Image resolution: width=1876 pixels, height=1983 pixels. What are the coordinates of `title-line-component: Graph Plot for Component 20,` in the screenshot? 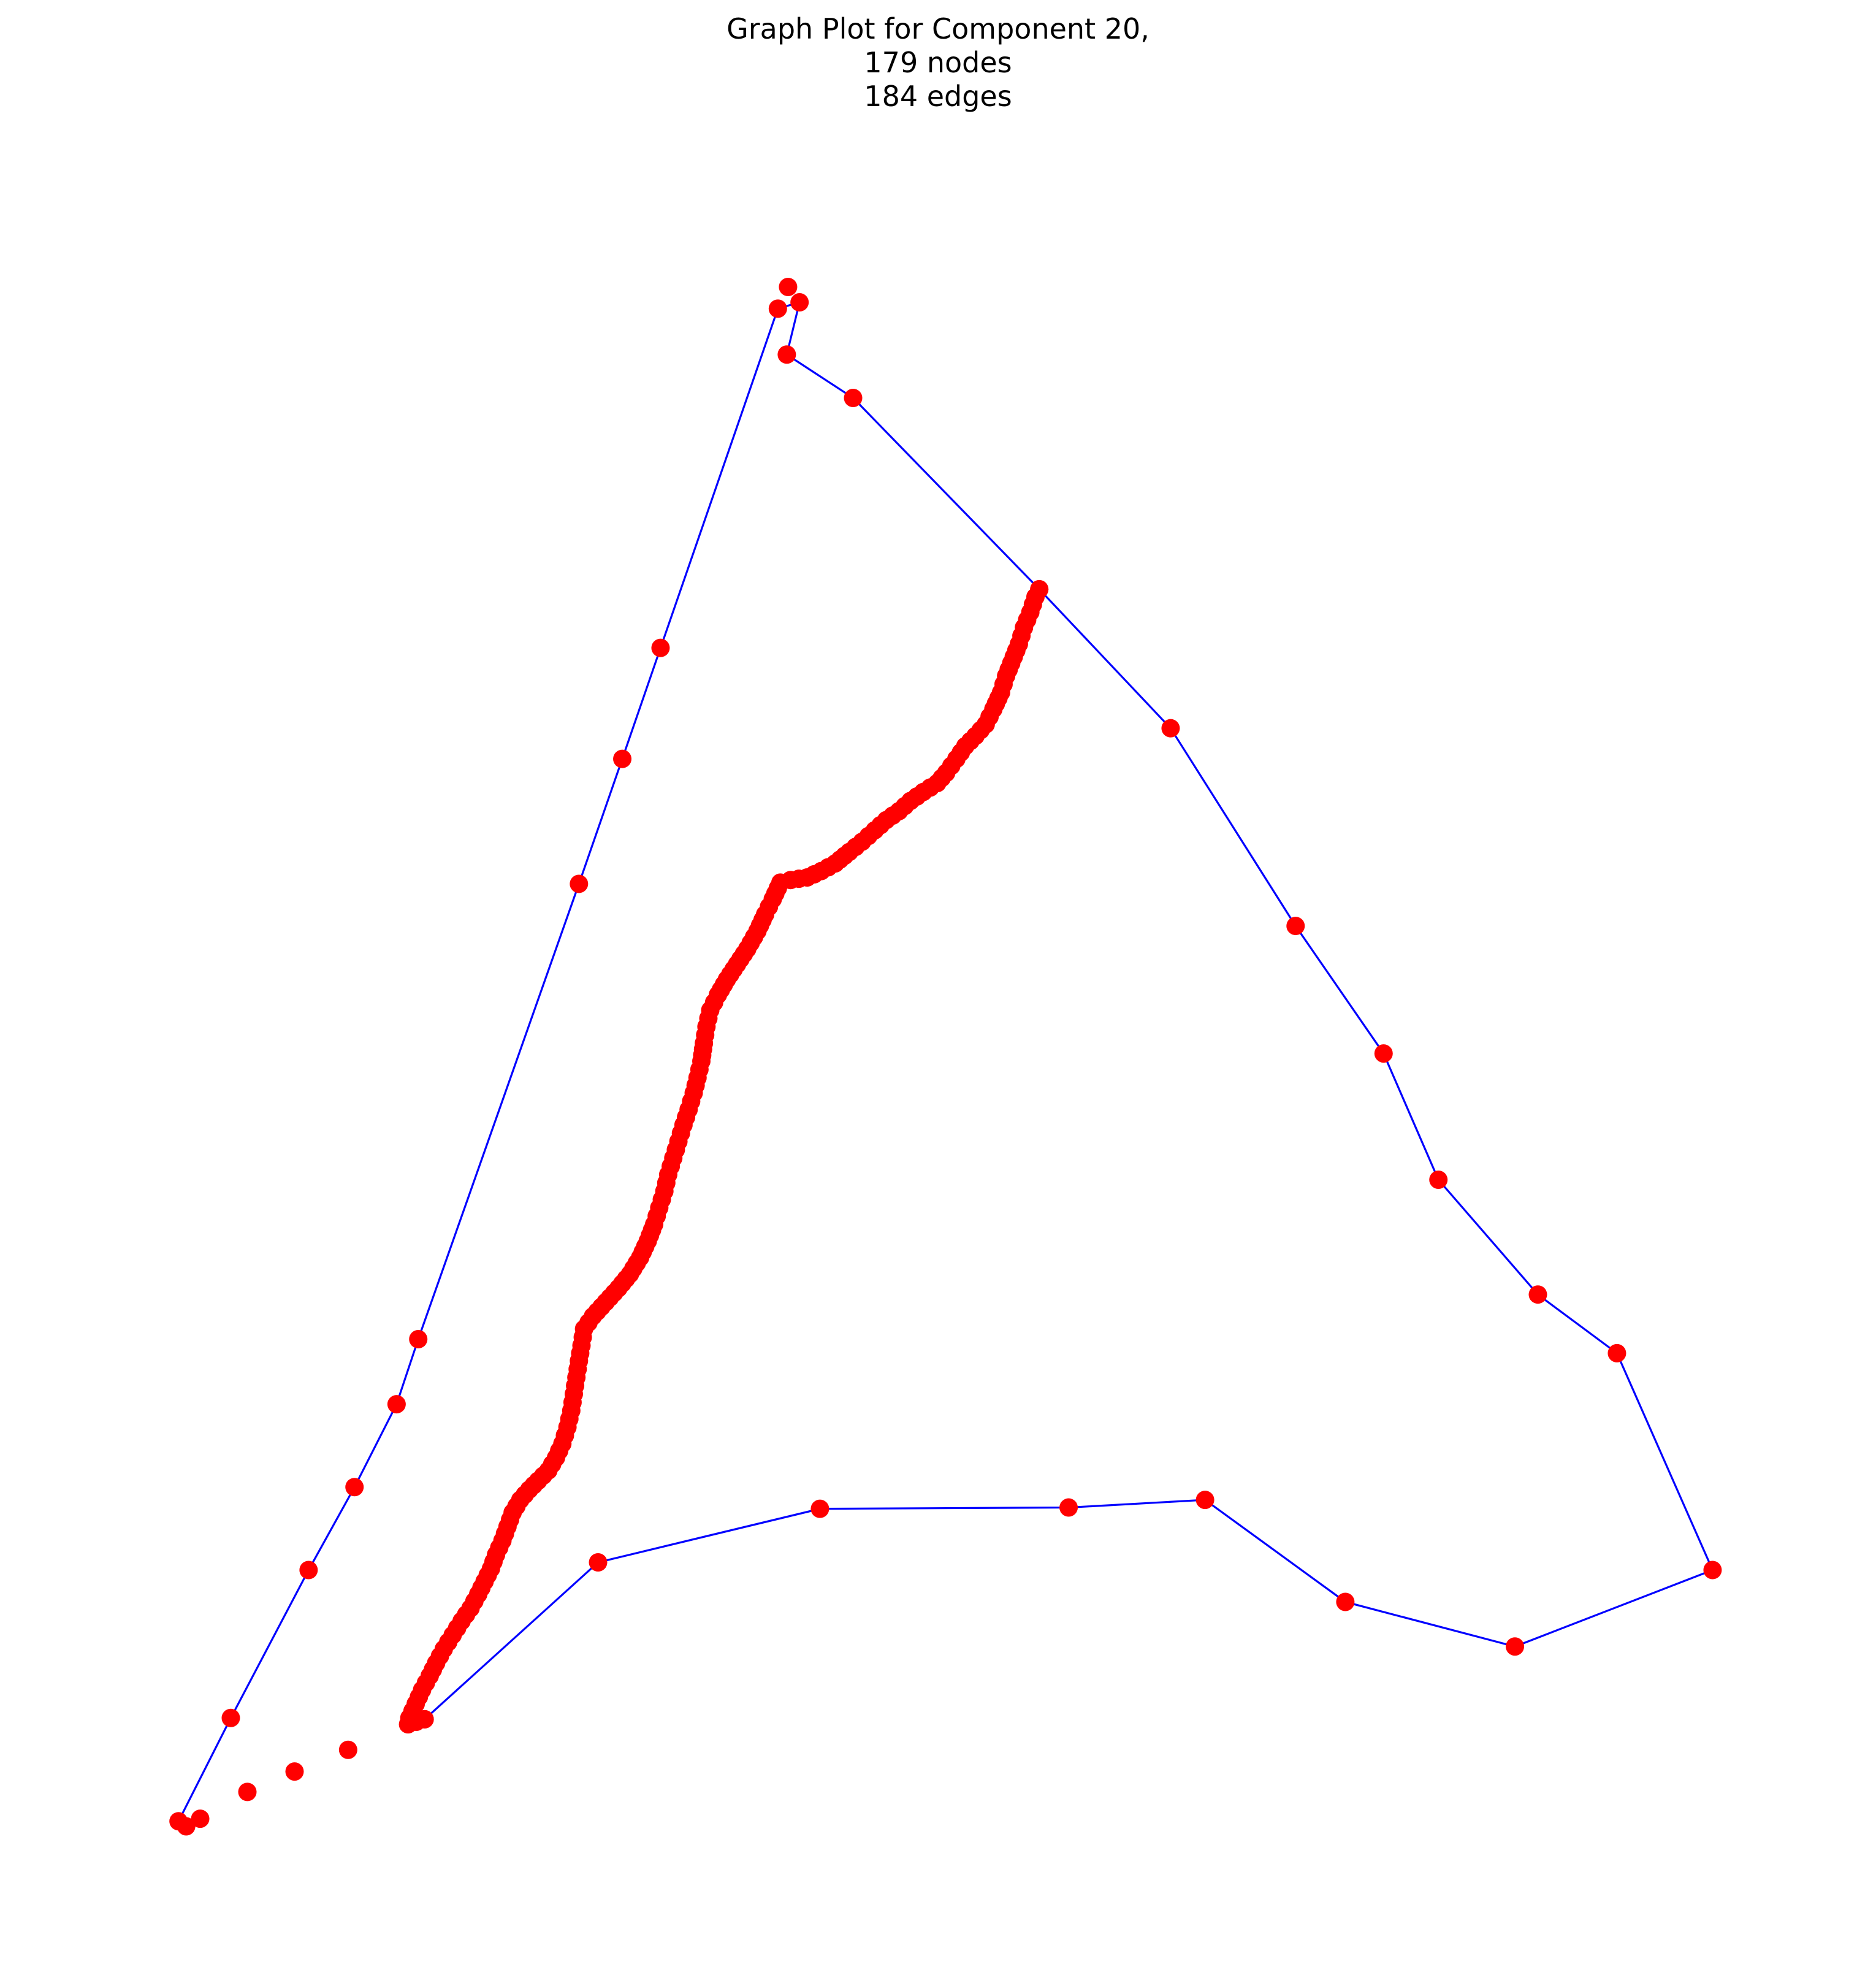 It's located at (938, 28).